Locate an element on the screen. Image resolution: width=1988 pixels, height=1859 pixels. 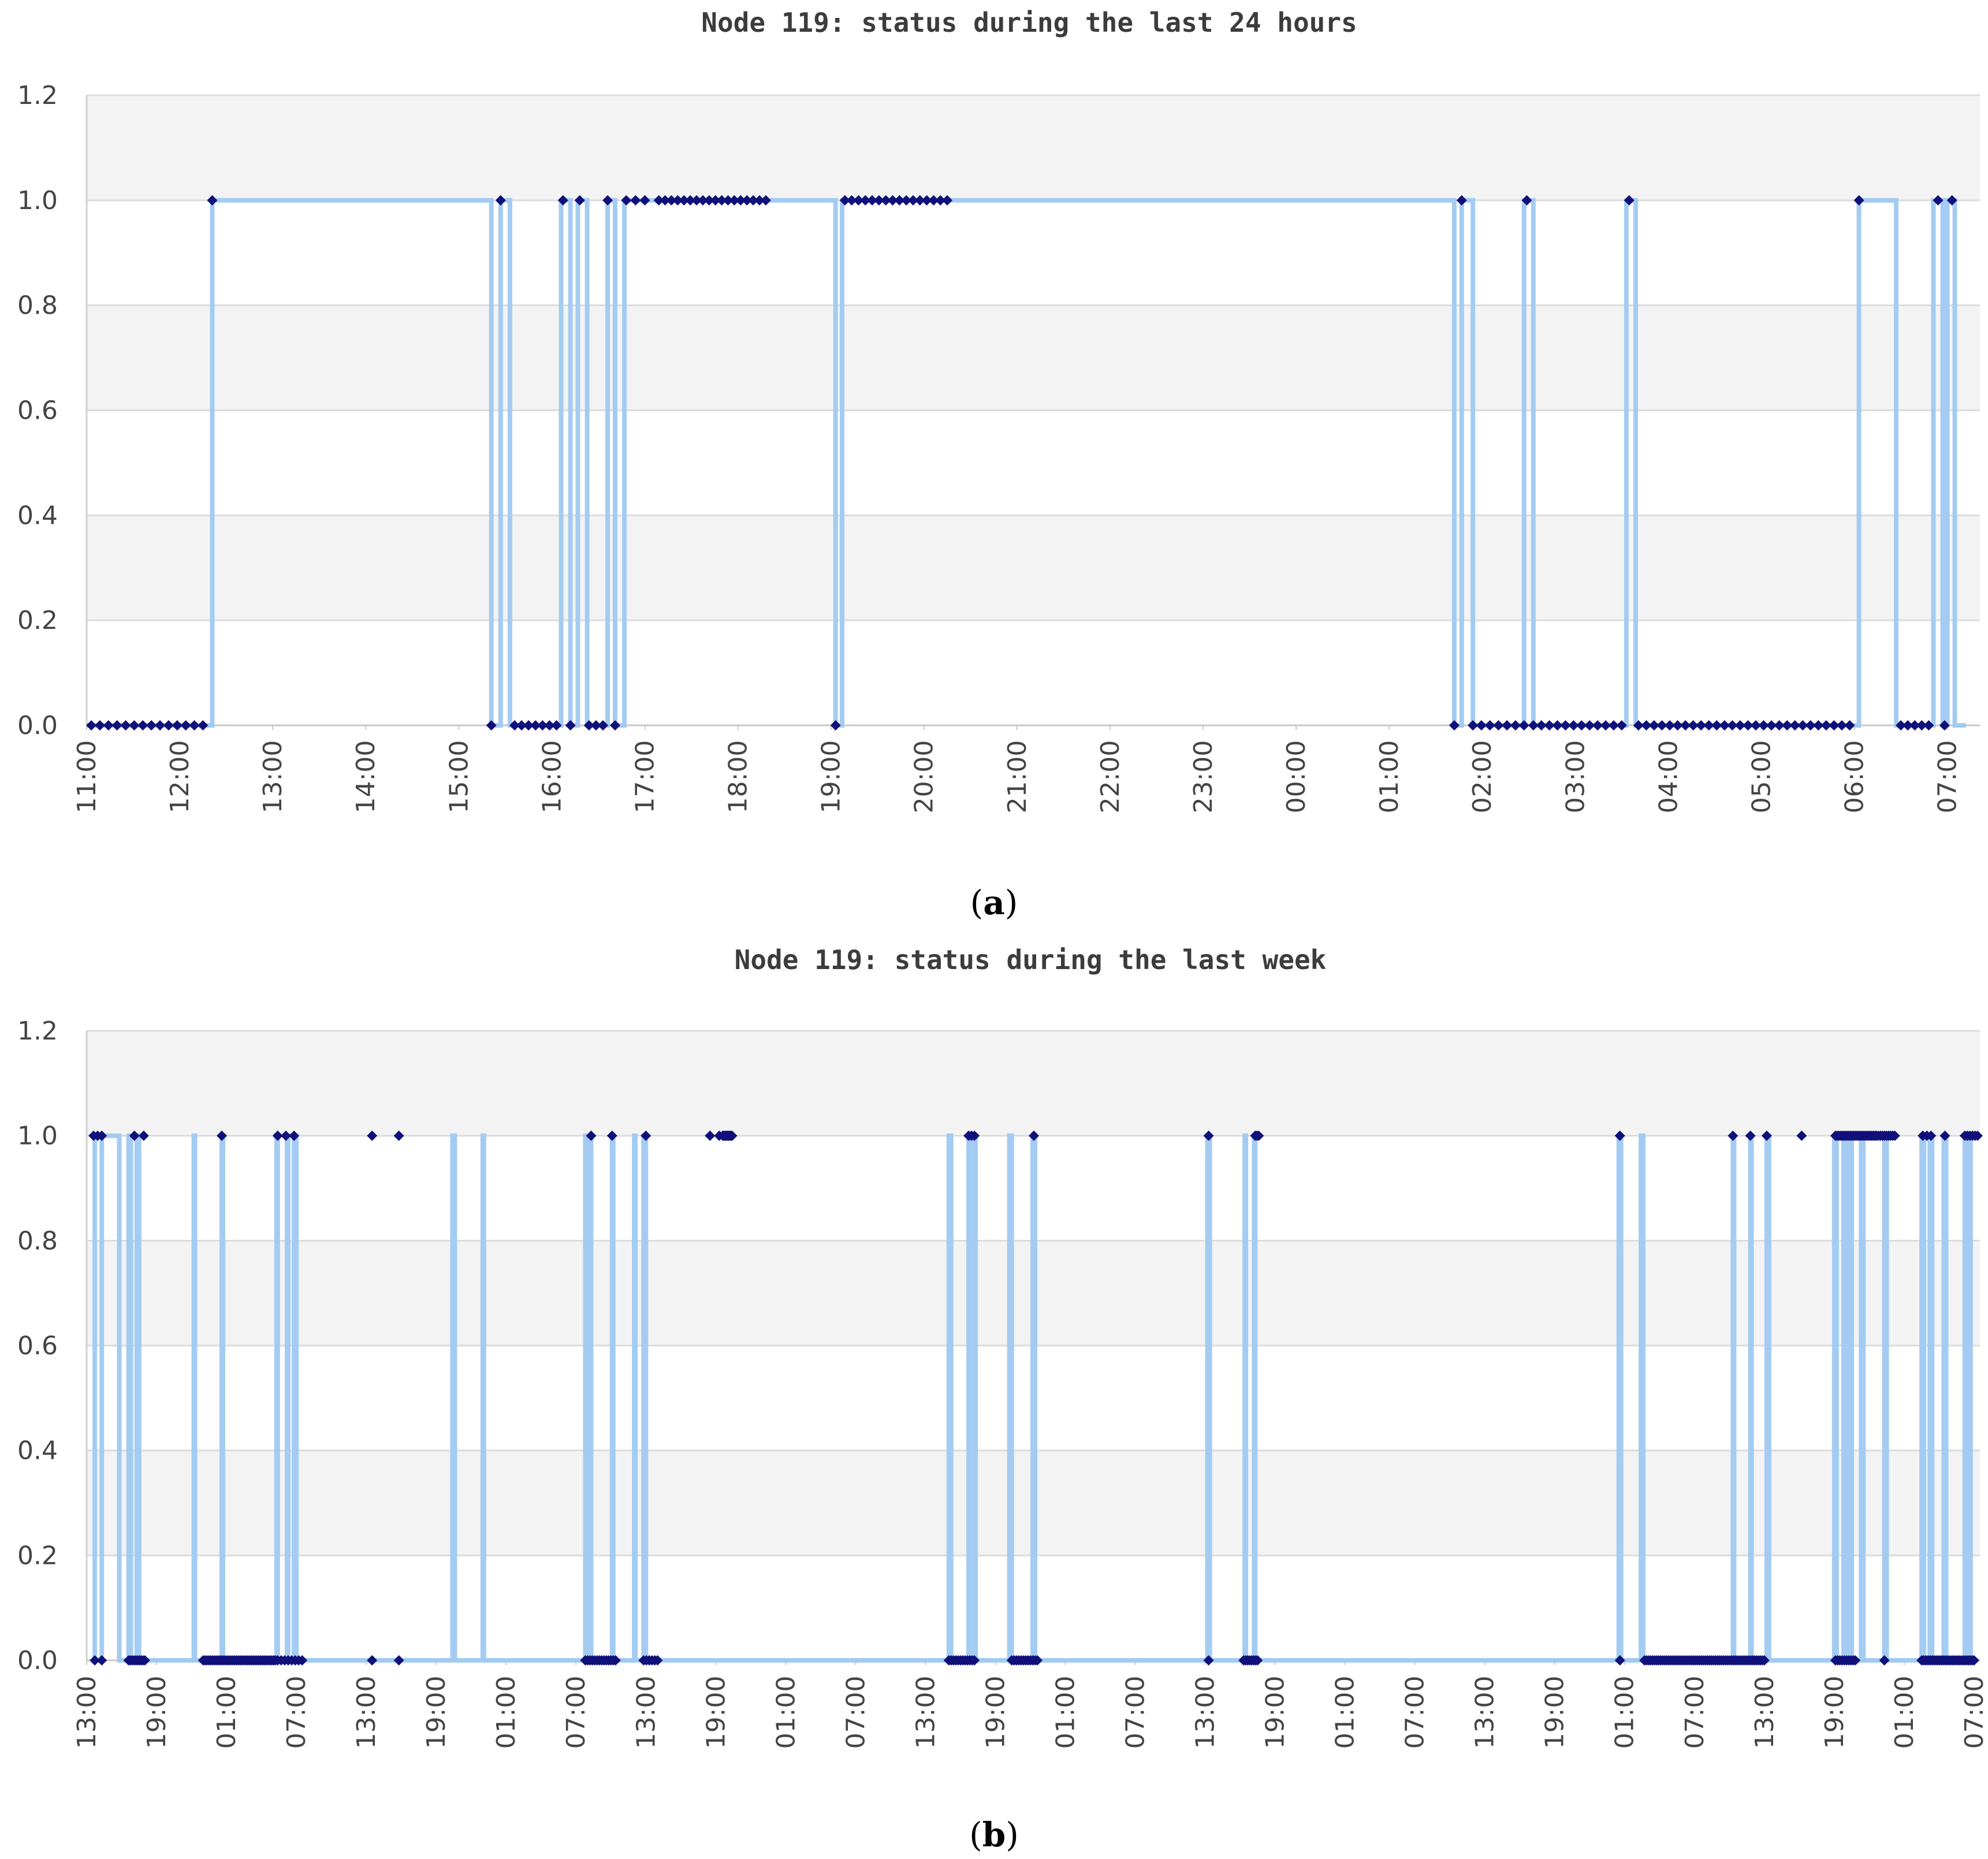
x-tick-label: 06:00 is located at coordinates (1855, 777).